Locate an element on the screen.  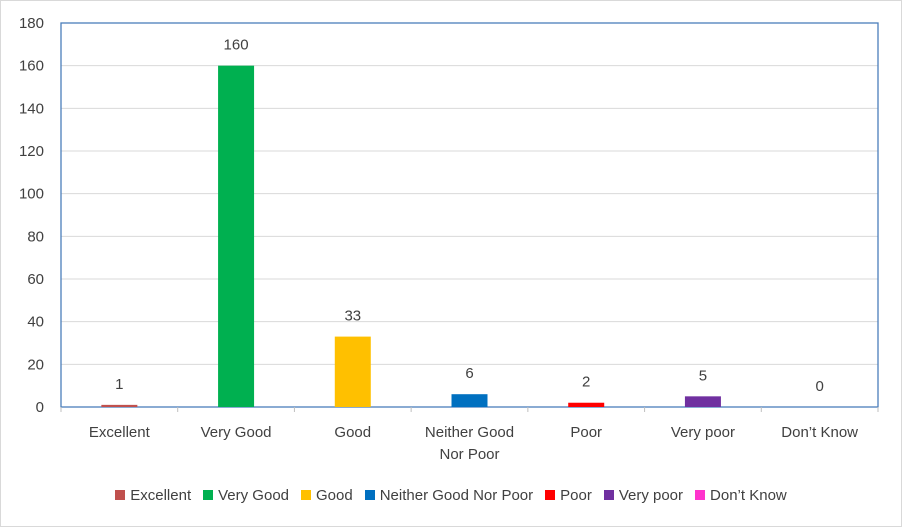
x-category-label: Good is located at coordinates (352, 432).